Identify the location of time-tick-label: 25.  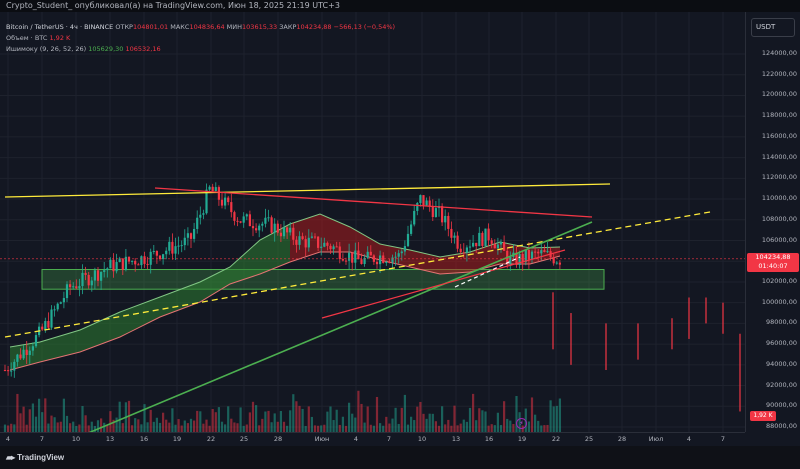
(244, 439).